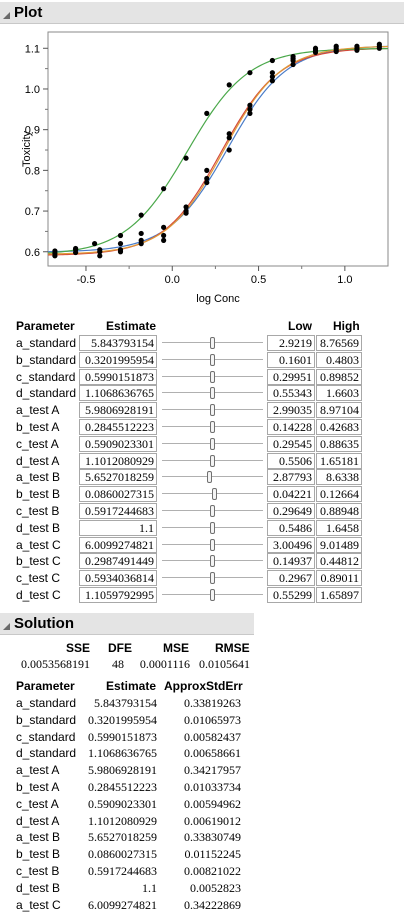 This screenshot has width=404, height=916. What do you see at coordinates (291, 393) in the screenshot?
I see `param-low-field: 0.55343` at bounding box center [291, 393].